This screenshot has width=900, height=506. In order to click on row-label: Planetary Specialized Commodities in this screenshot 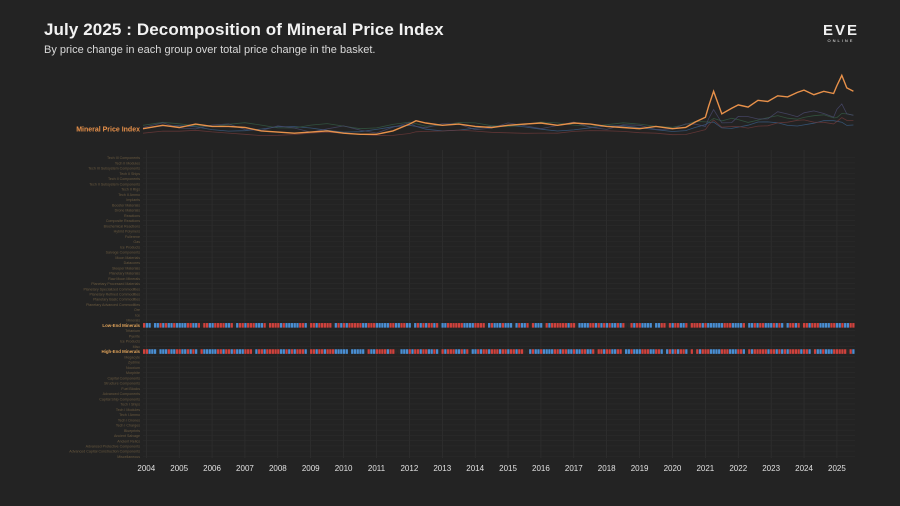, I will do `click(111, 289)`.